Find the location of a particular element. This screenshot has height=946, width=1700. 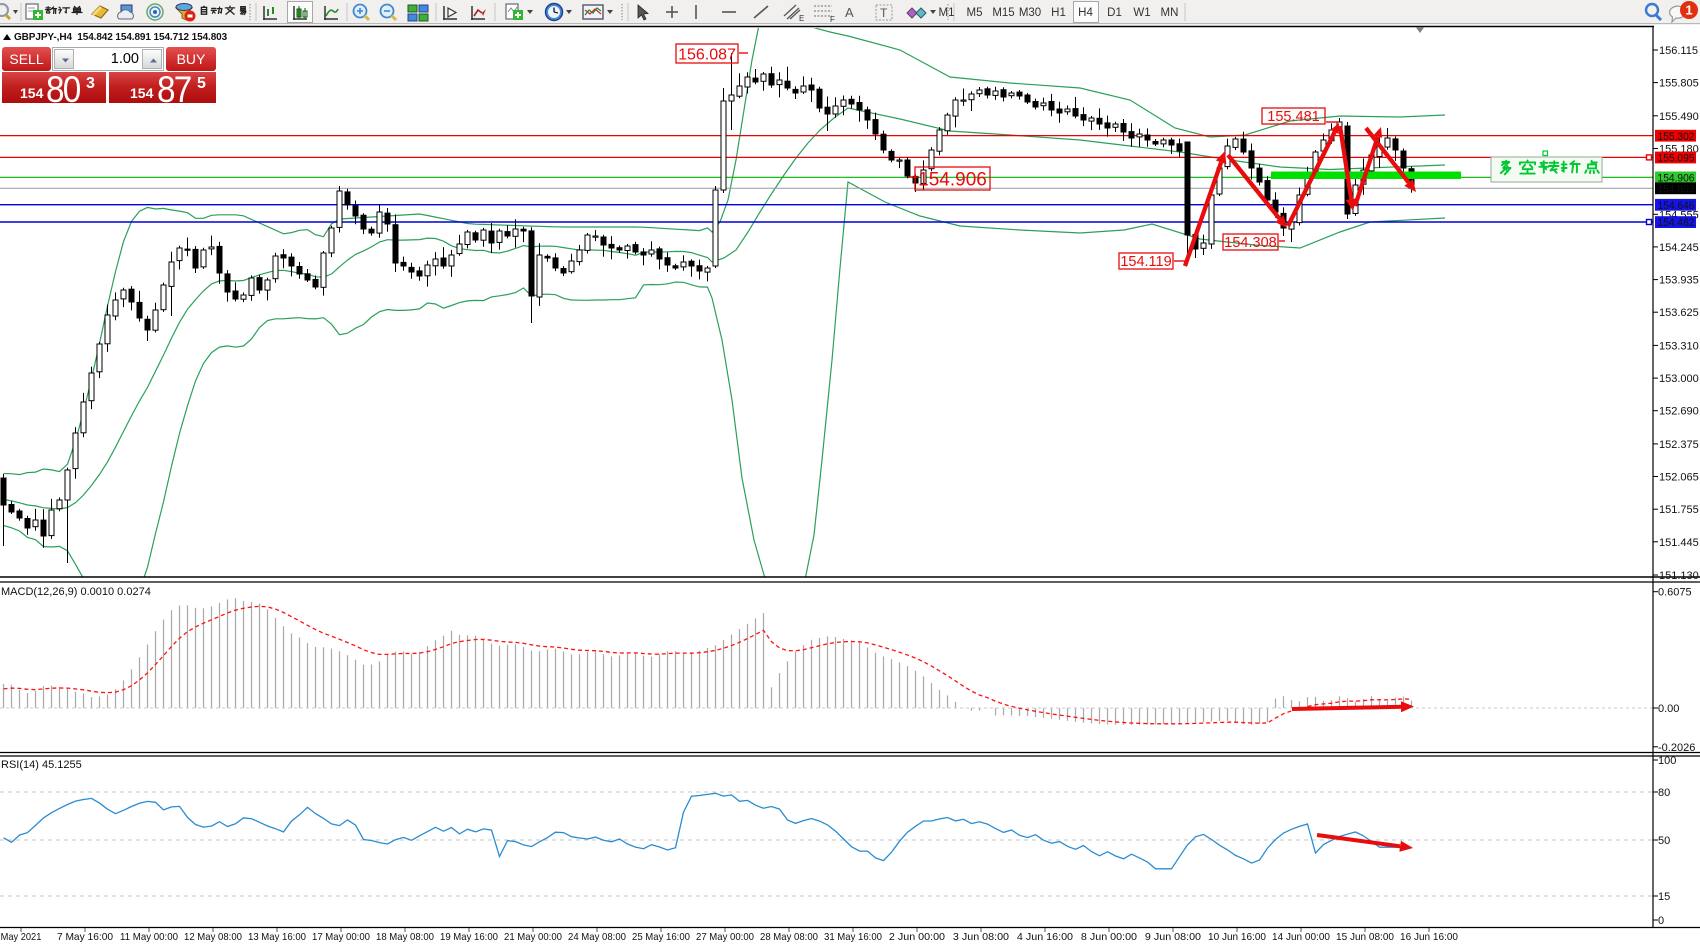

svg-text: 152.065 is located at coordinates (1679, 478).